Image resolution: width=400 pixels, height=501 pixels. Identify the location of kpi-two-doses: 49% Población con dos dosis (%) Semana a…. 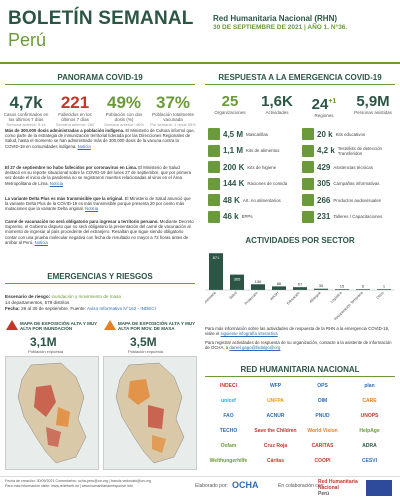
(124, 110).